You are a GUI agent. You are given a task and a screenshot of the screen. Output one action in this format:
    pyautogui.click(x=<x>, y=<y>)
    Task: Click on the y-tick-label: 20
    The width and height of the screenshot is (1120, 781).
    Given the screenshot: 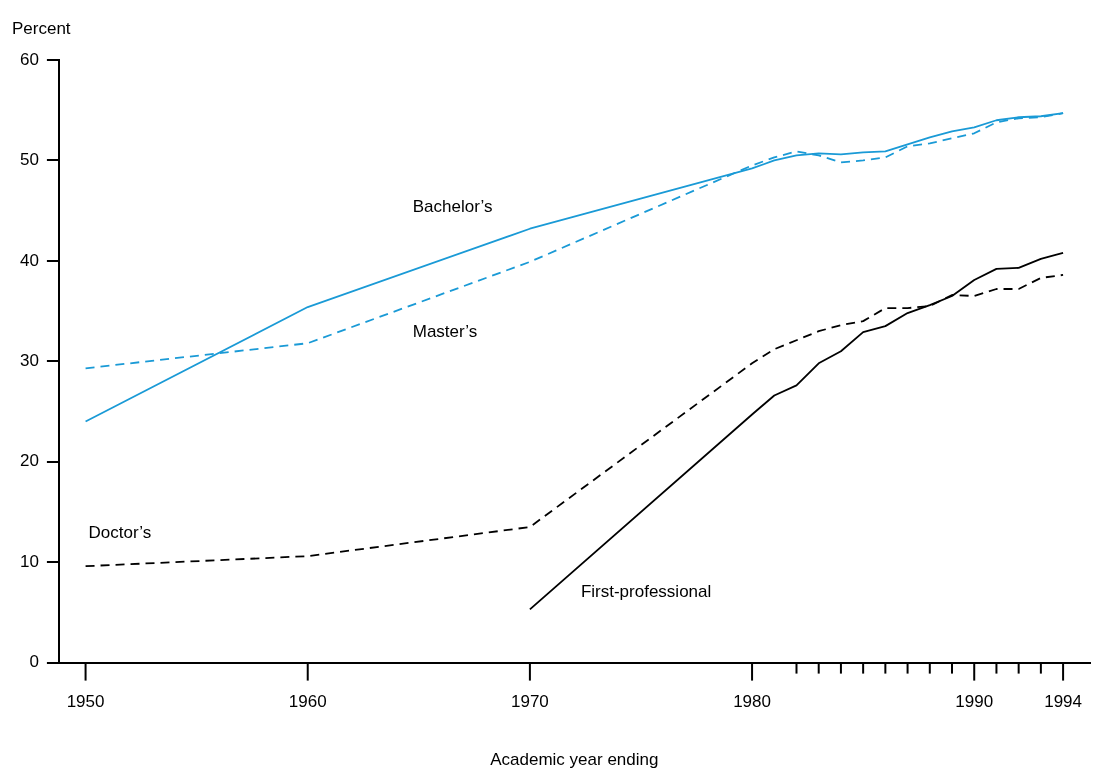 What is the action you would take?
    pyautogui.click(x=29, y=461)
    